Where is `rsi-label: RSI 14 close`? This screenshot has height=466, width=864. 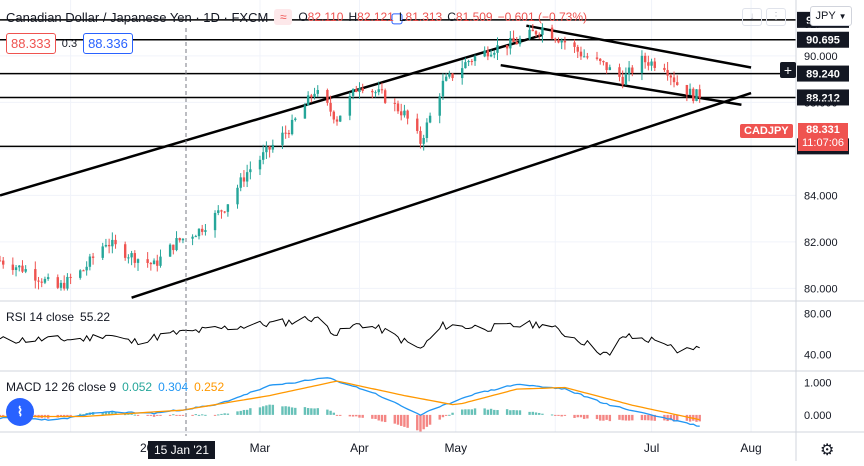
rsi-label: RSI 14 close is located at coordinates (40, 317).